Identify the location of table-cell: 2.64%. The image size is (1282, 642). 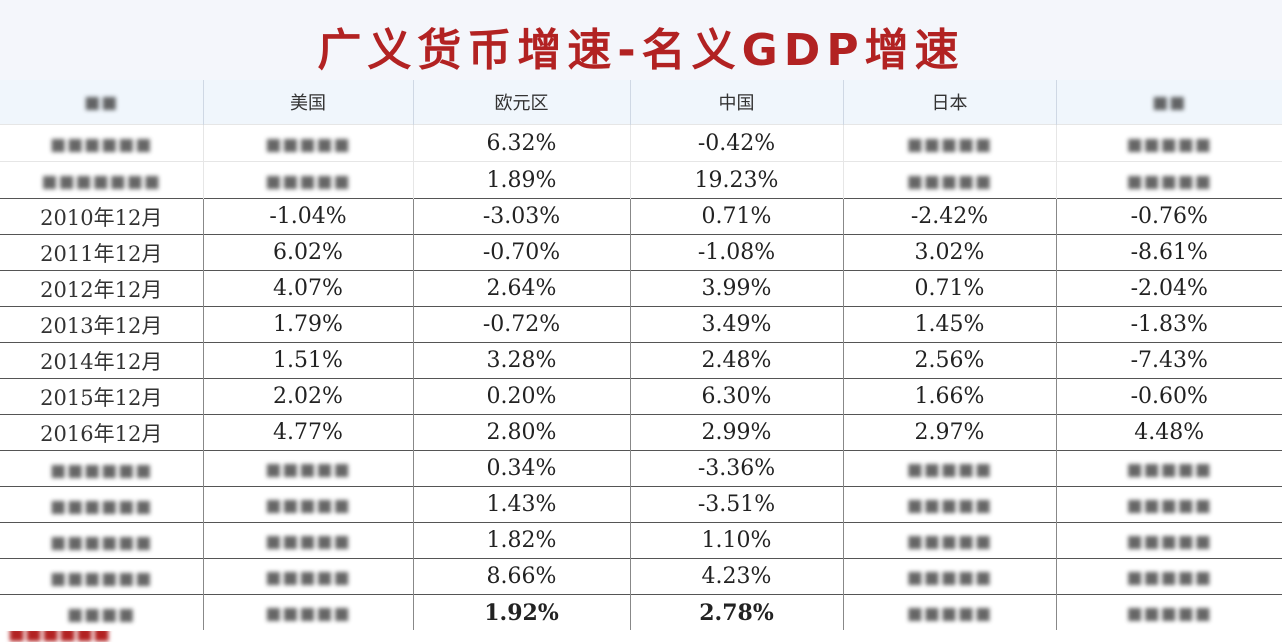
(521, 288).